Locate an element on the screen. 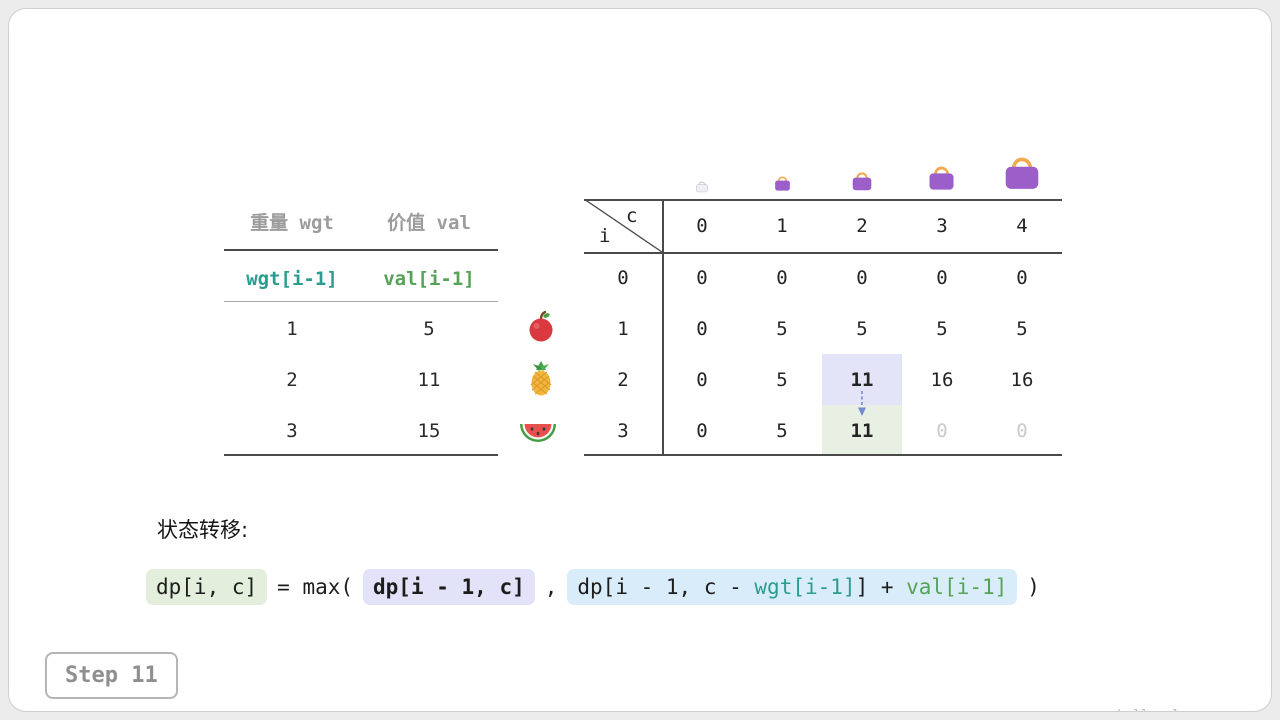  option-take-prefix: dp[i - 1, c - is located at coordinates (666, 587).